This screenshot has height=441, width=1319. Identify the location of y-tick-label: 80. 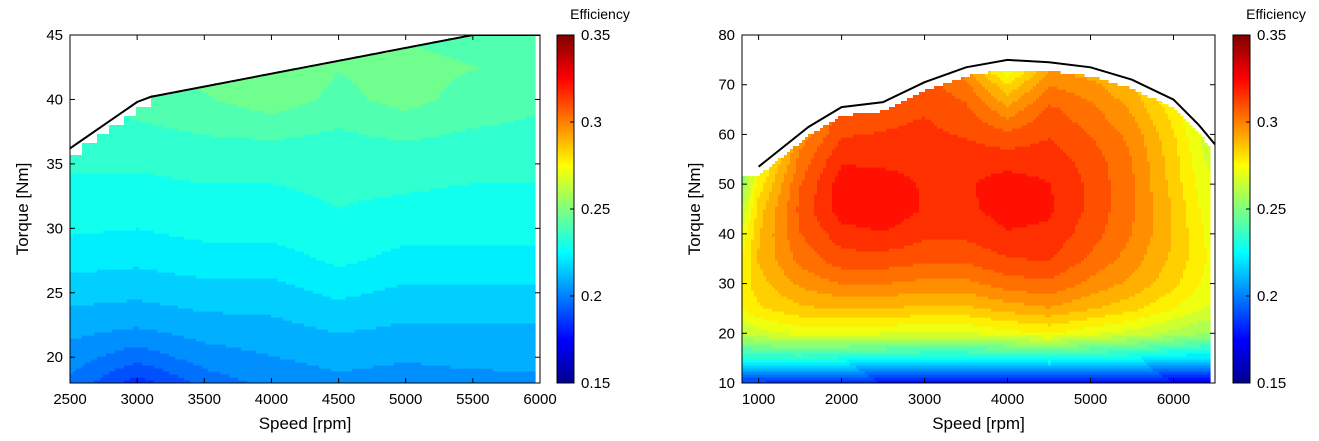
(726, 35).